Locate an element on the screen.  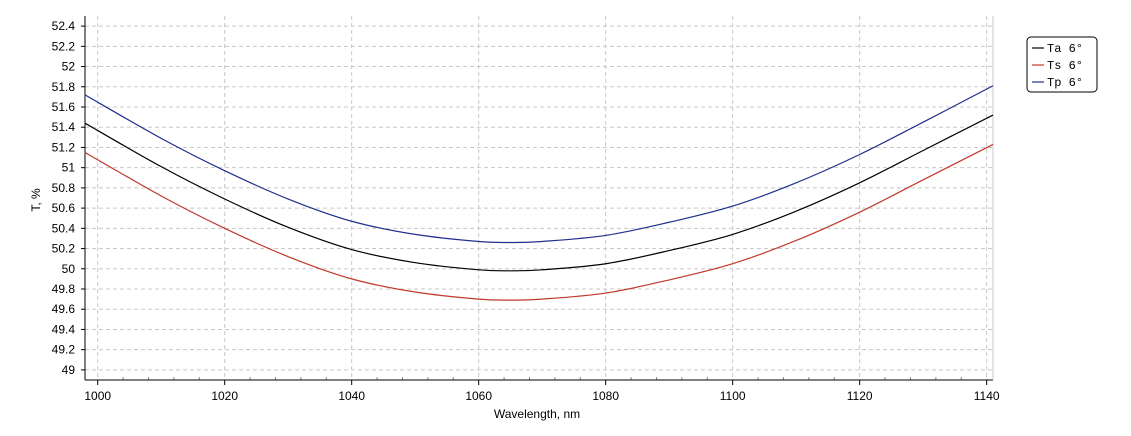
y-tick-label: 51.8 is located at coordinates (64, 87).